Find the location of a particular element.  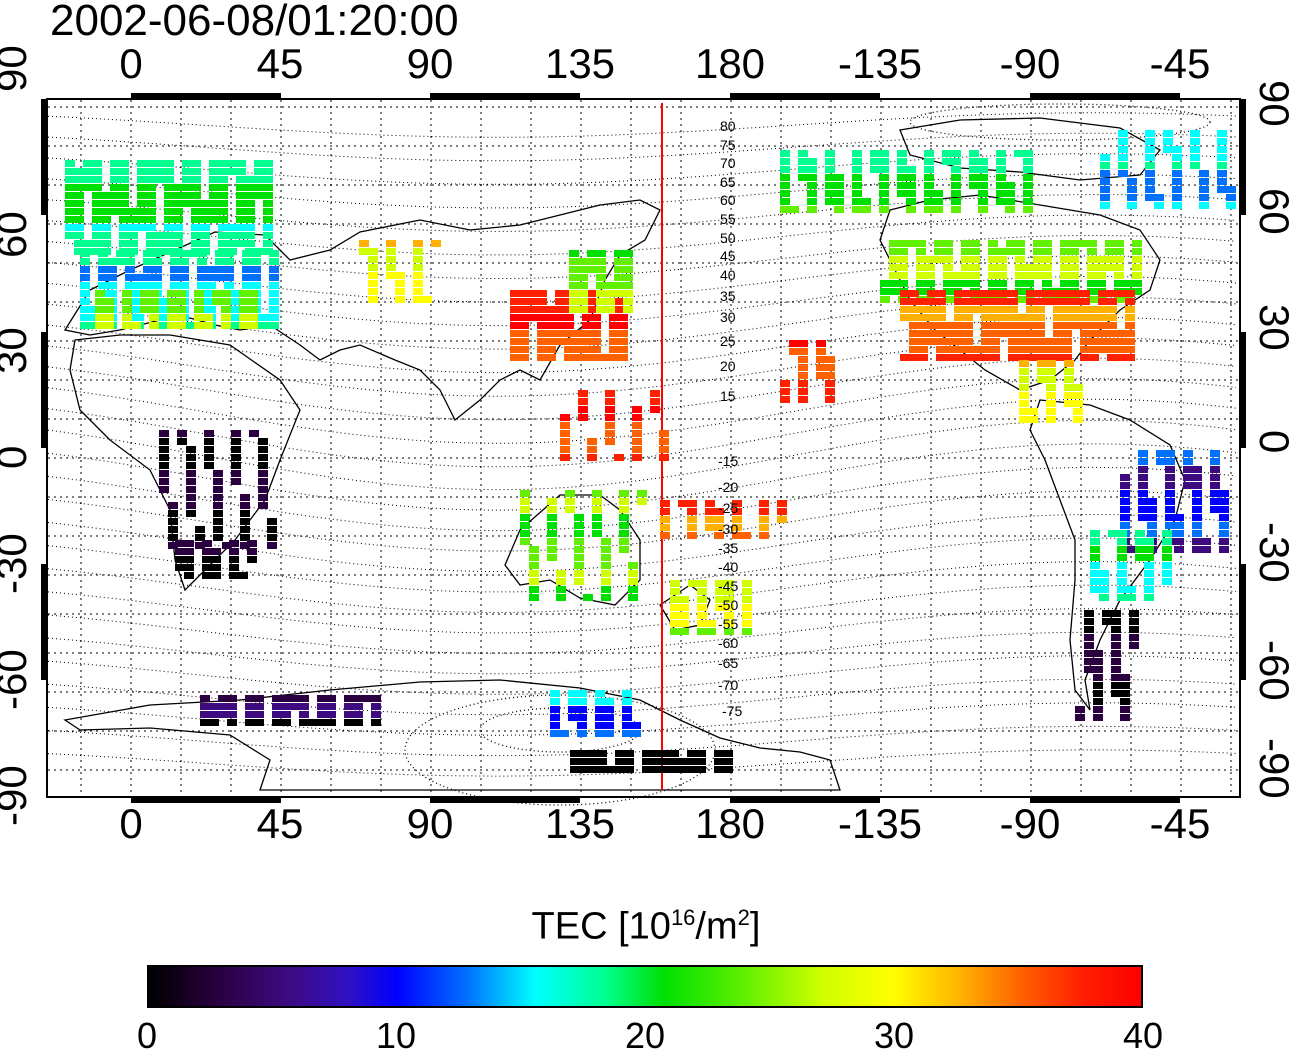

colorbar-title: TEC [1016/m2] is located at coordinates (646, 927).